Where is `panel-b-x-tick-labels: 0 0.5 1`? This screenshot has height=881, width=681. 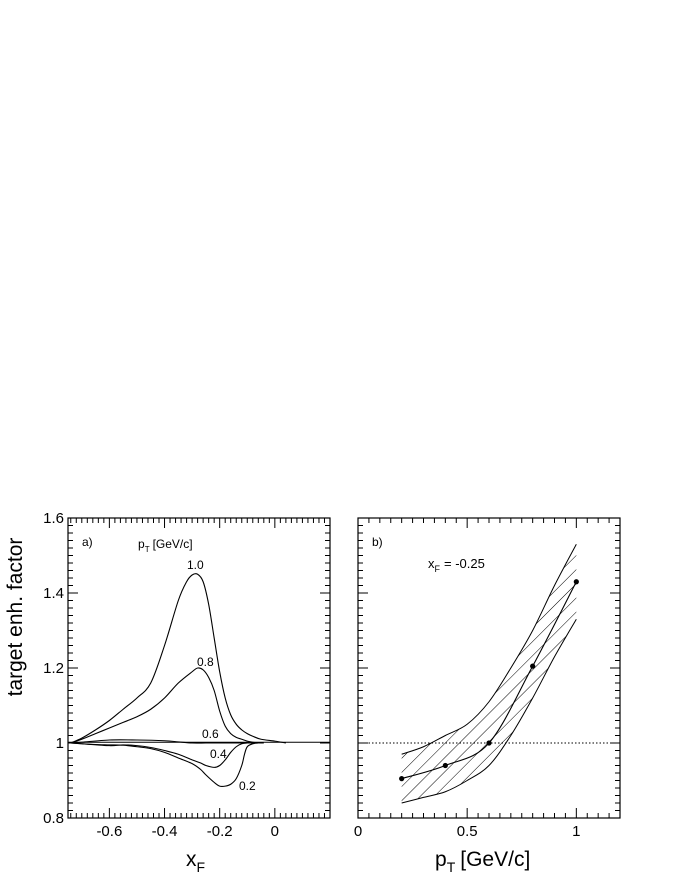
panel-b-x-tick-labels: 0 0.5 1 is located at coordinates (467, 831).